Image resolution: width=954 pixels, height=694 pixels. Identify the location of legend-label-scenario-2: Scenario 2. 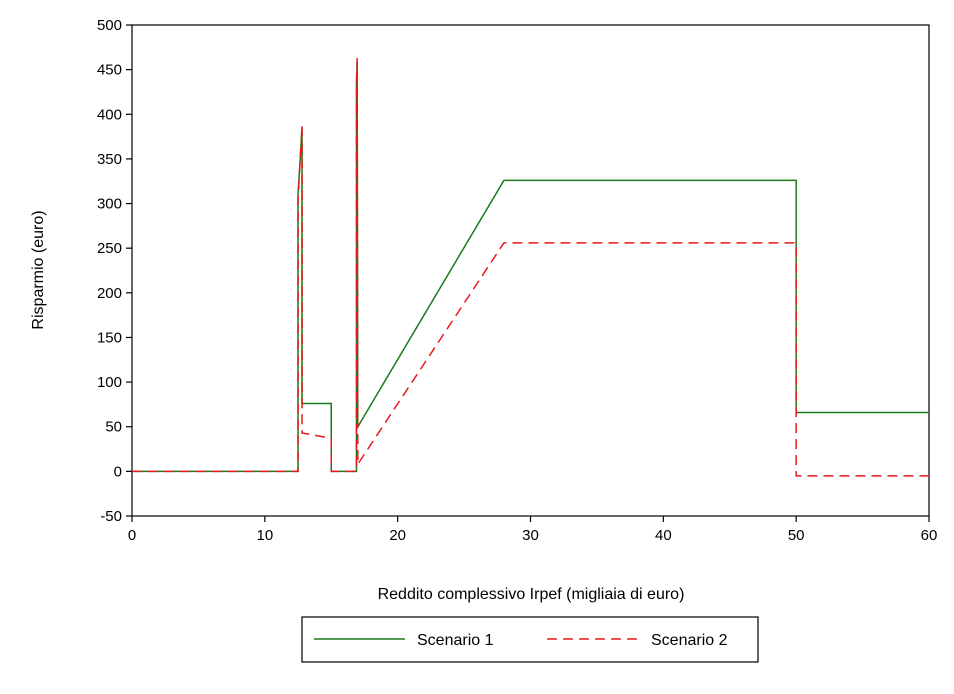
(689, 640).